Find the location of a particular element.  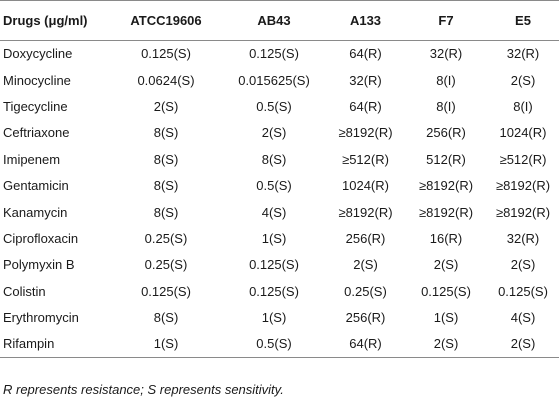

drug-name-cell: Gentamicin is located at coordinates (36, 186).